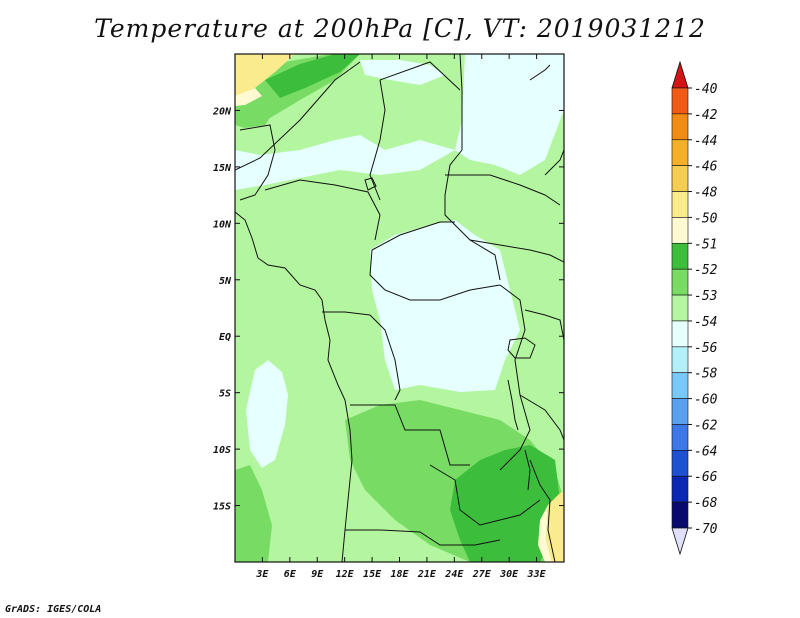  I want to click on border-drc-east, so click(515, 377).